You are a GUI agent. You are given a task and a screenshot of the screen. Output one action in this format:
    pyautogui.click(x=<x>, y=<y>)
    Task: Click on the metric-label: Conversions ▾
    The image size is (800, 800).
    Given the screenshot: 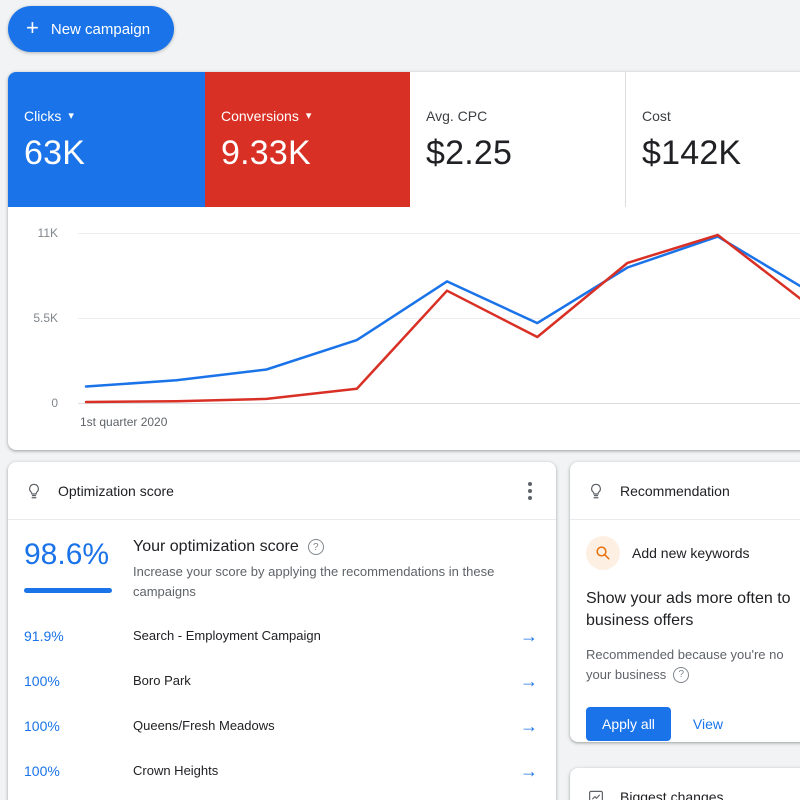 What is the action you would take?
    pyautogui.click(x=310, y=116)
    